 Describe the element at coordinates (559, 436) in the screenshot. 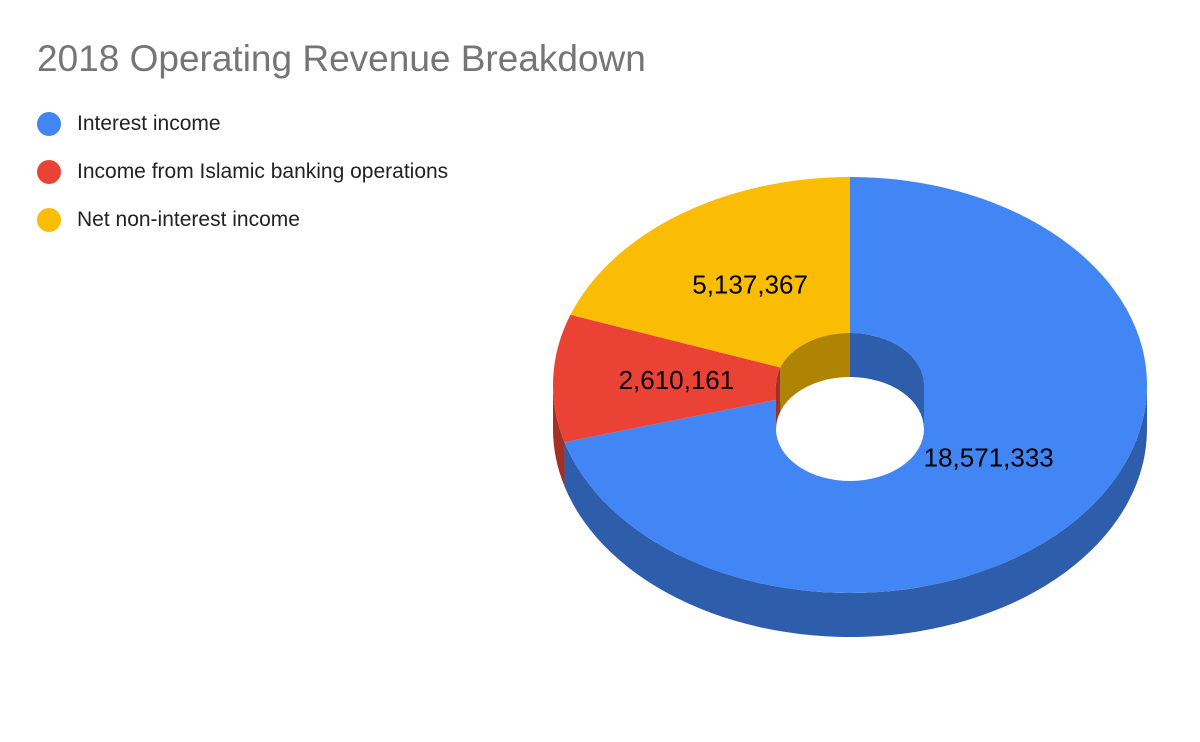

I see `slice-side-income-from-islamic-banking-operations` at that location.